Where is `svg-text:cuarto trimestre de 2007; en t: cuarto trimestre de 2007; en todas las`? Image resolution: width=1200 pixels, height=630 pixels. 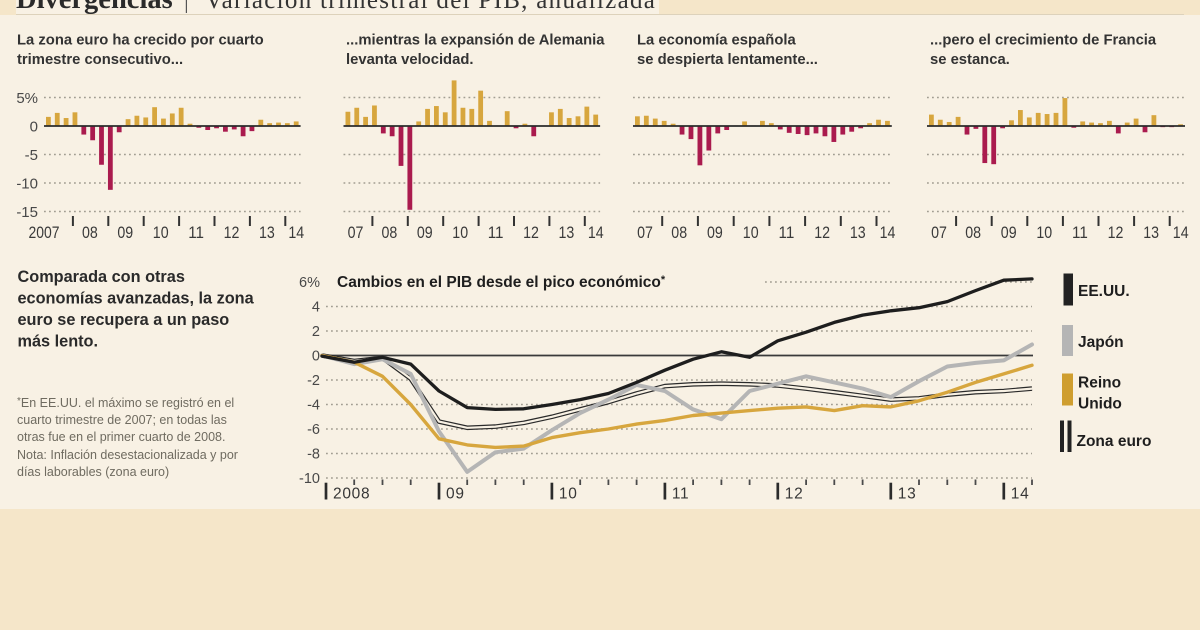 svg-text:cuarto trimestre de 2007; en t: cuarto trimestre de 2007; en todas las is located at coordinates (122, 420).